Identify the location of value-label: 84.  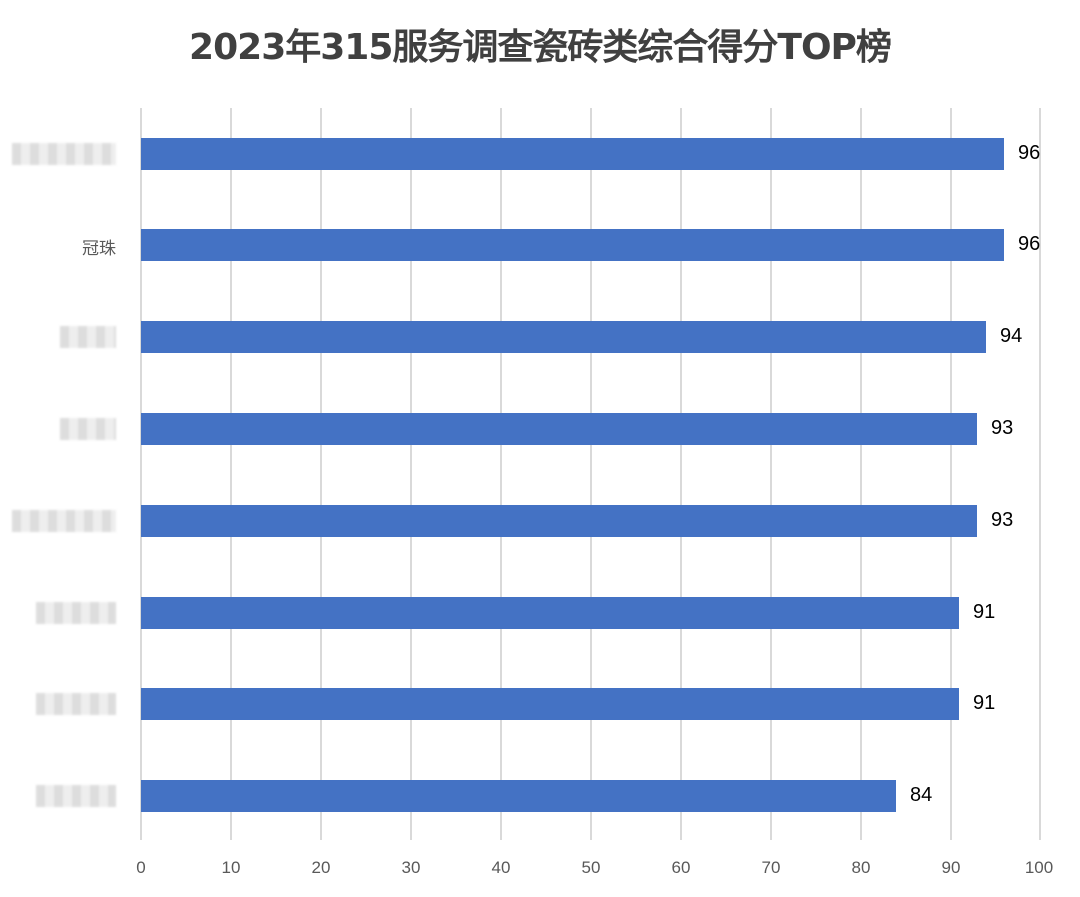
(921, 795).